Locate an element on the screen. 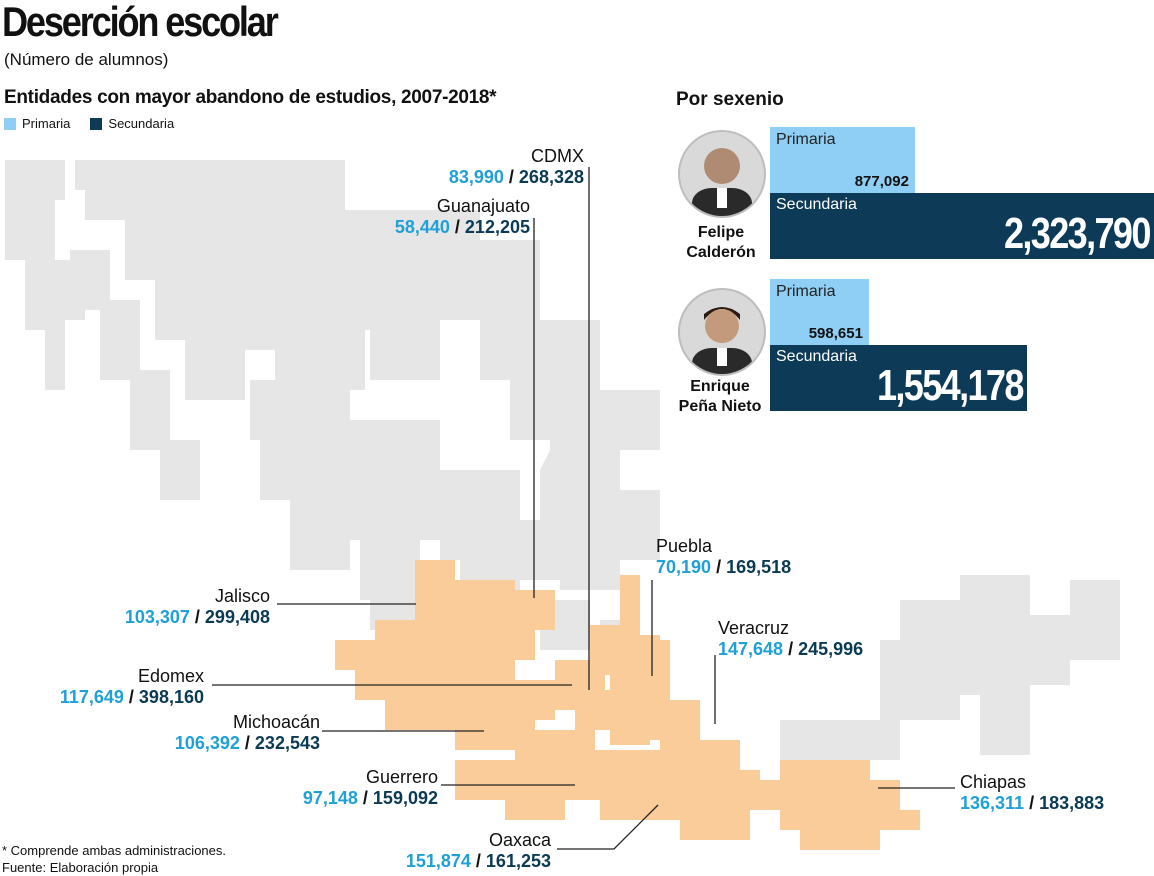 The height and width of the screenshot is (876, 1154). state-values: 117,649 / 398,160 is located at coordinates (131, 697).